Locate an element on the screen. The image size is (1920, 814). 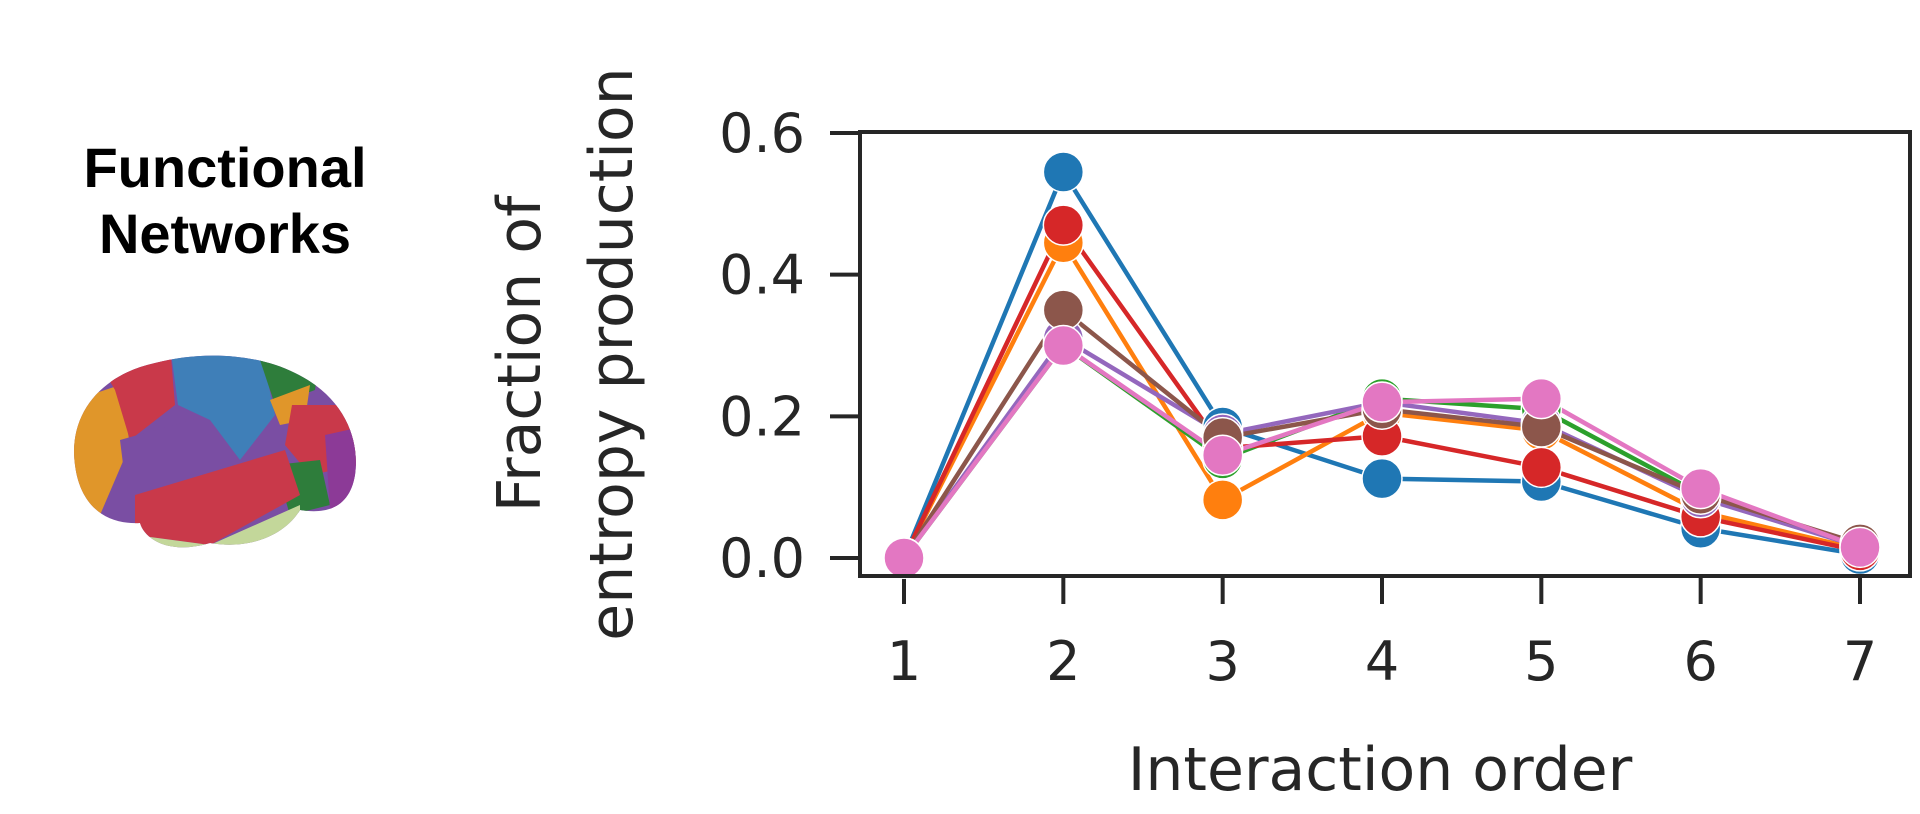
brain-region-red-temporal is located at coordinates (217, 497).